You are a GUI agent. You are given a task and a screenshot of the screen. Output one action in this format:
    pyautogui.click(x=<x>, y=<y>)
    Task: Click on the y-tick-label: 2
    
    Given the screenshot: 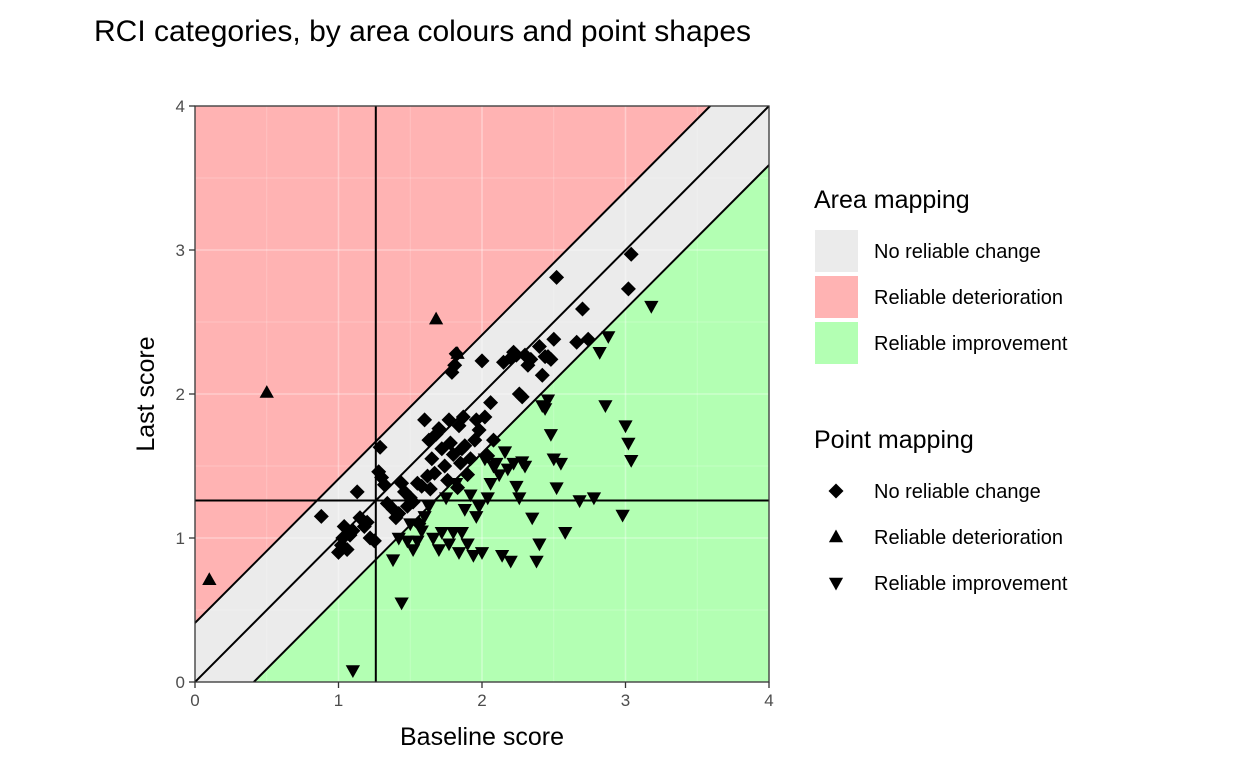 What is the action you would take?
    pyautogui.click(x=180, y=394)
    